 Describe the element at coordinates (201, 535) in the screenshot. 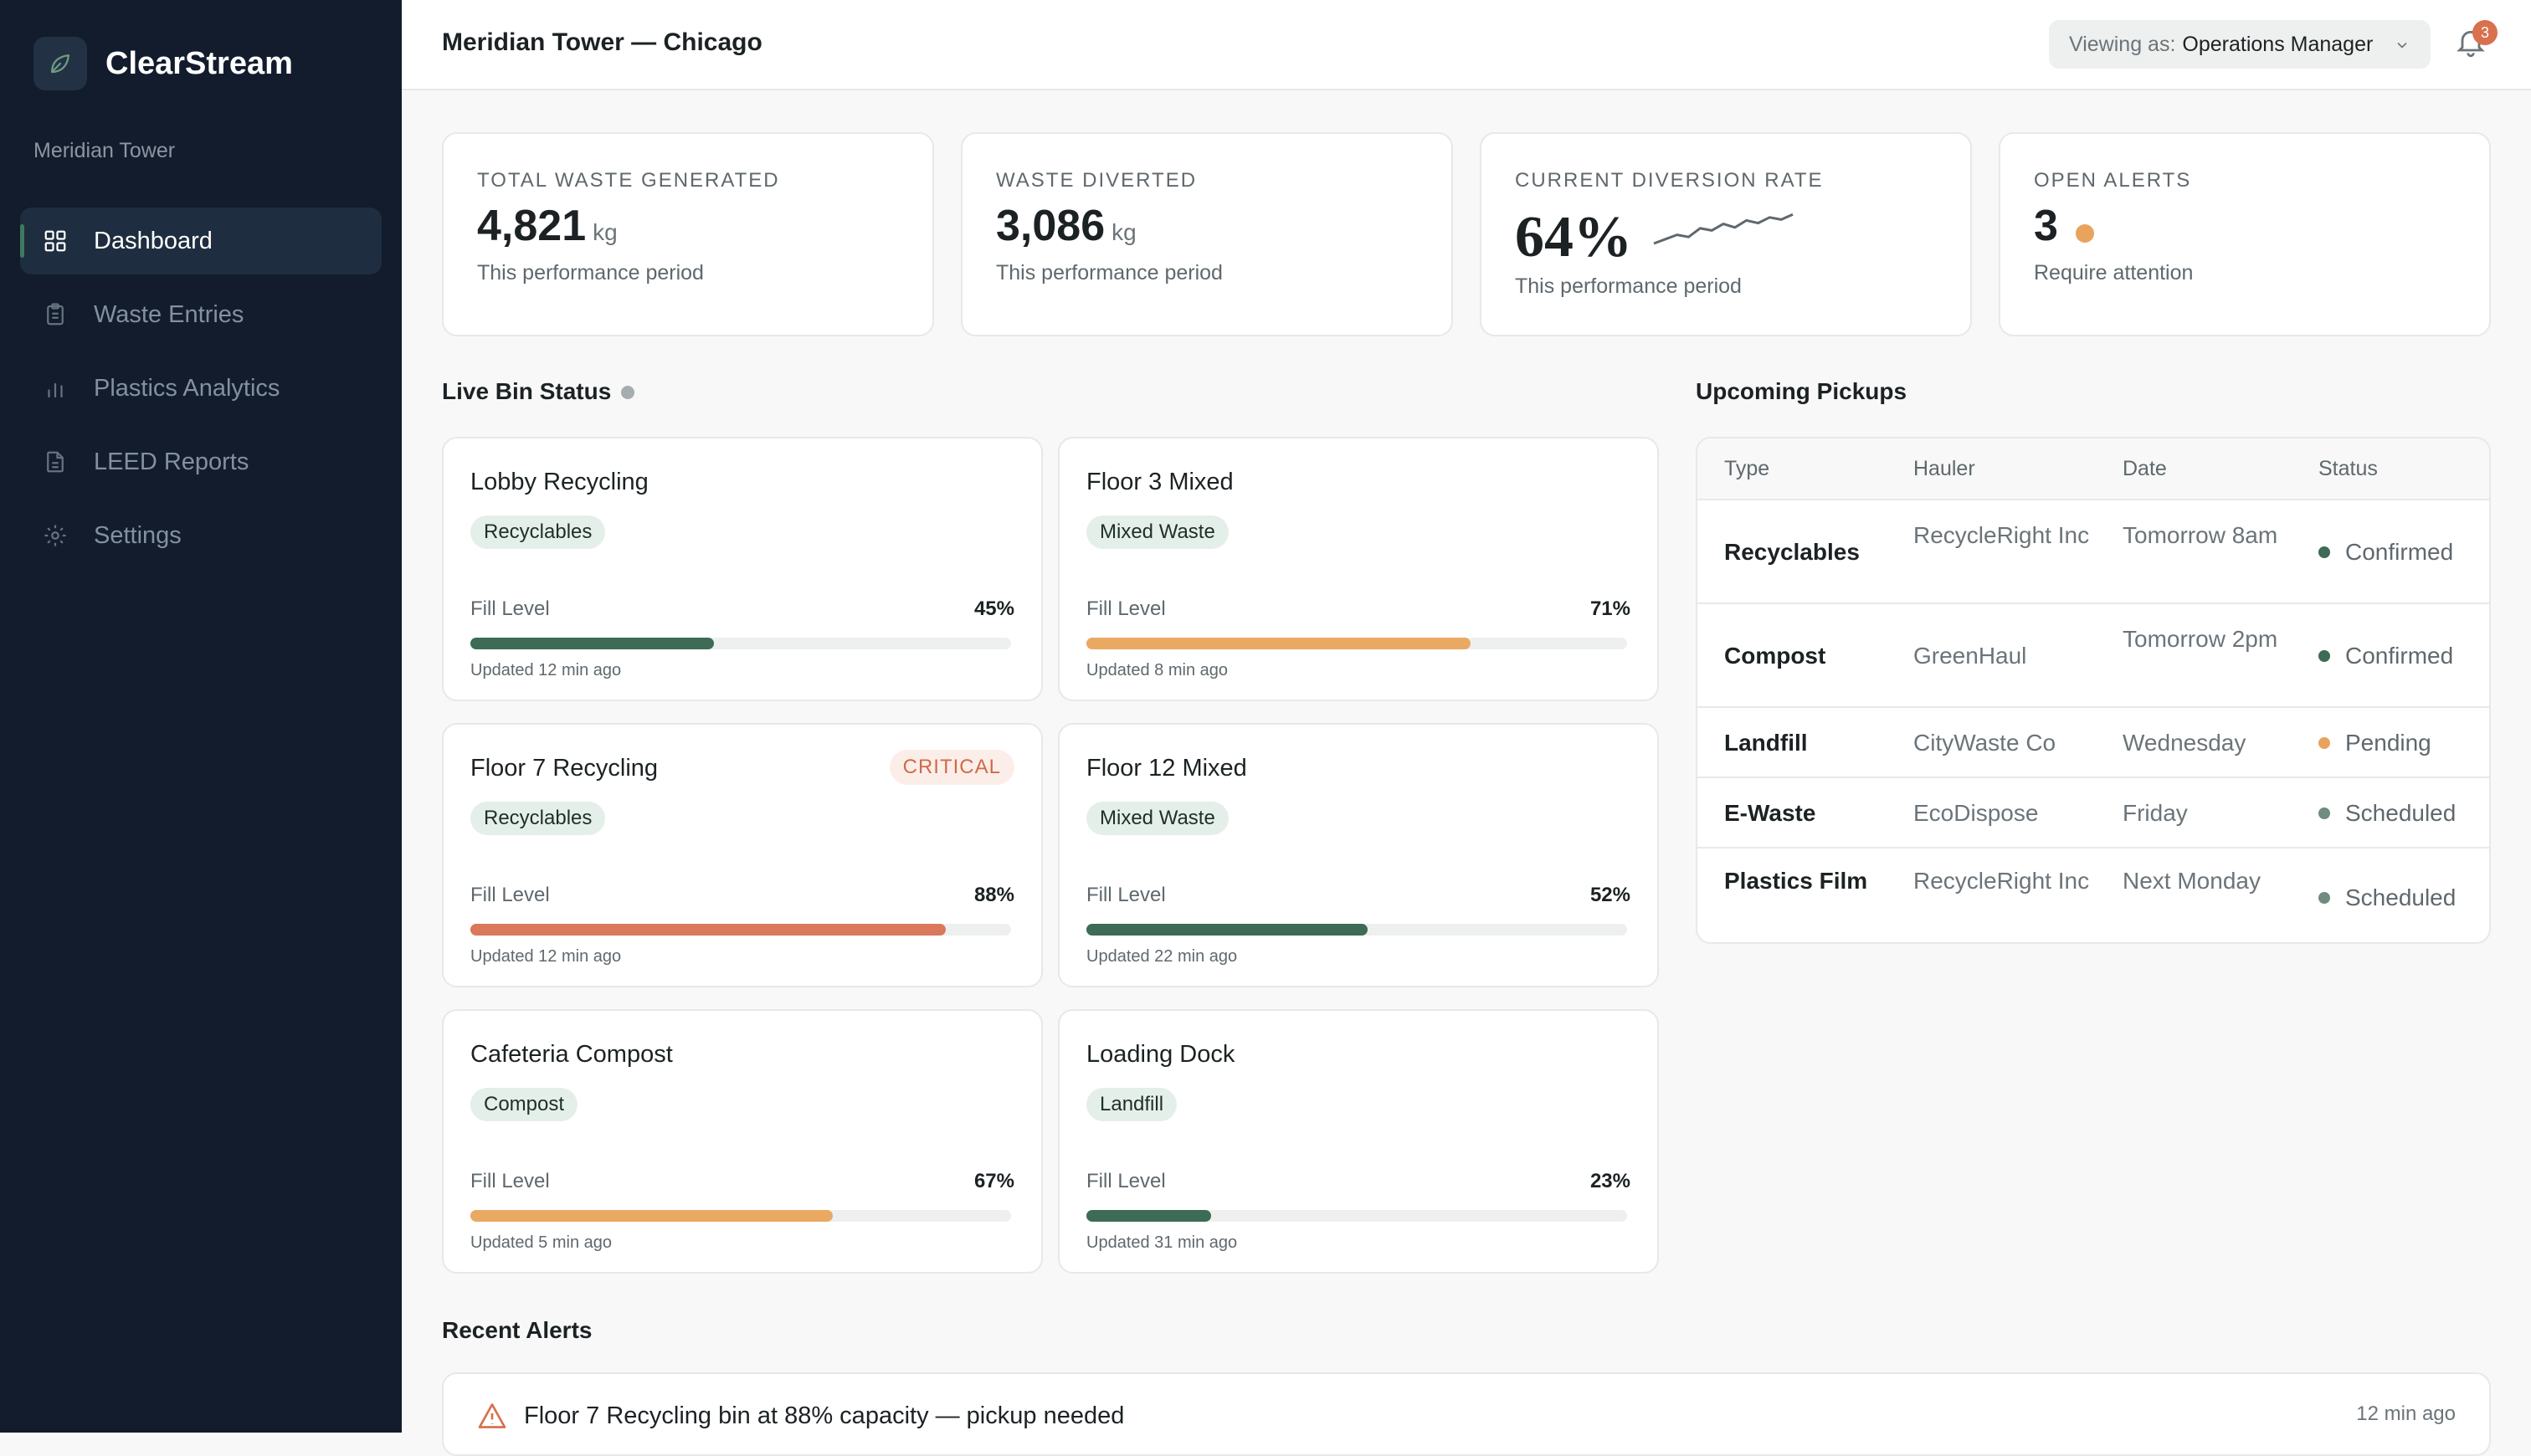

I see `sidebar-item-settings: Settings` at that location.